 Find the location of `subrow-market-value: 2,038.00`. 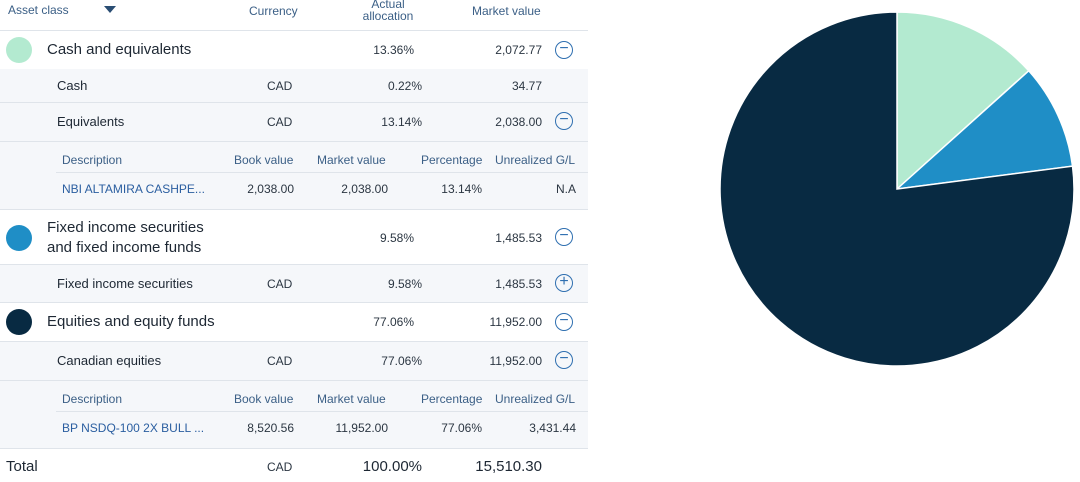

subrow-market-value: 2,038.00 is located at coordinates (518, 122).